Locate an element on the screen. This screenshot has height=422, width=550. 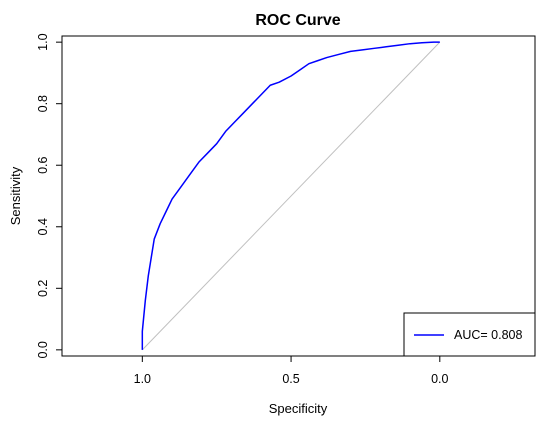
legend-box is located at coordinates (469, 334).